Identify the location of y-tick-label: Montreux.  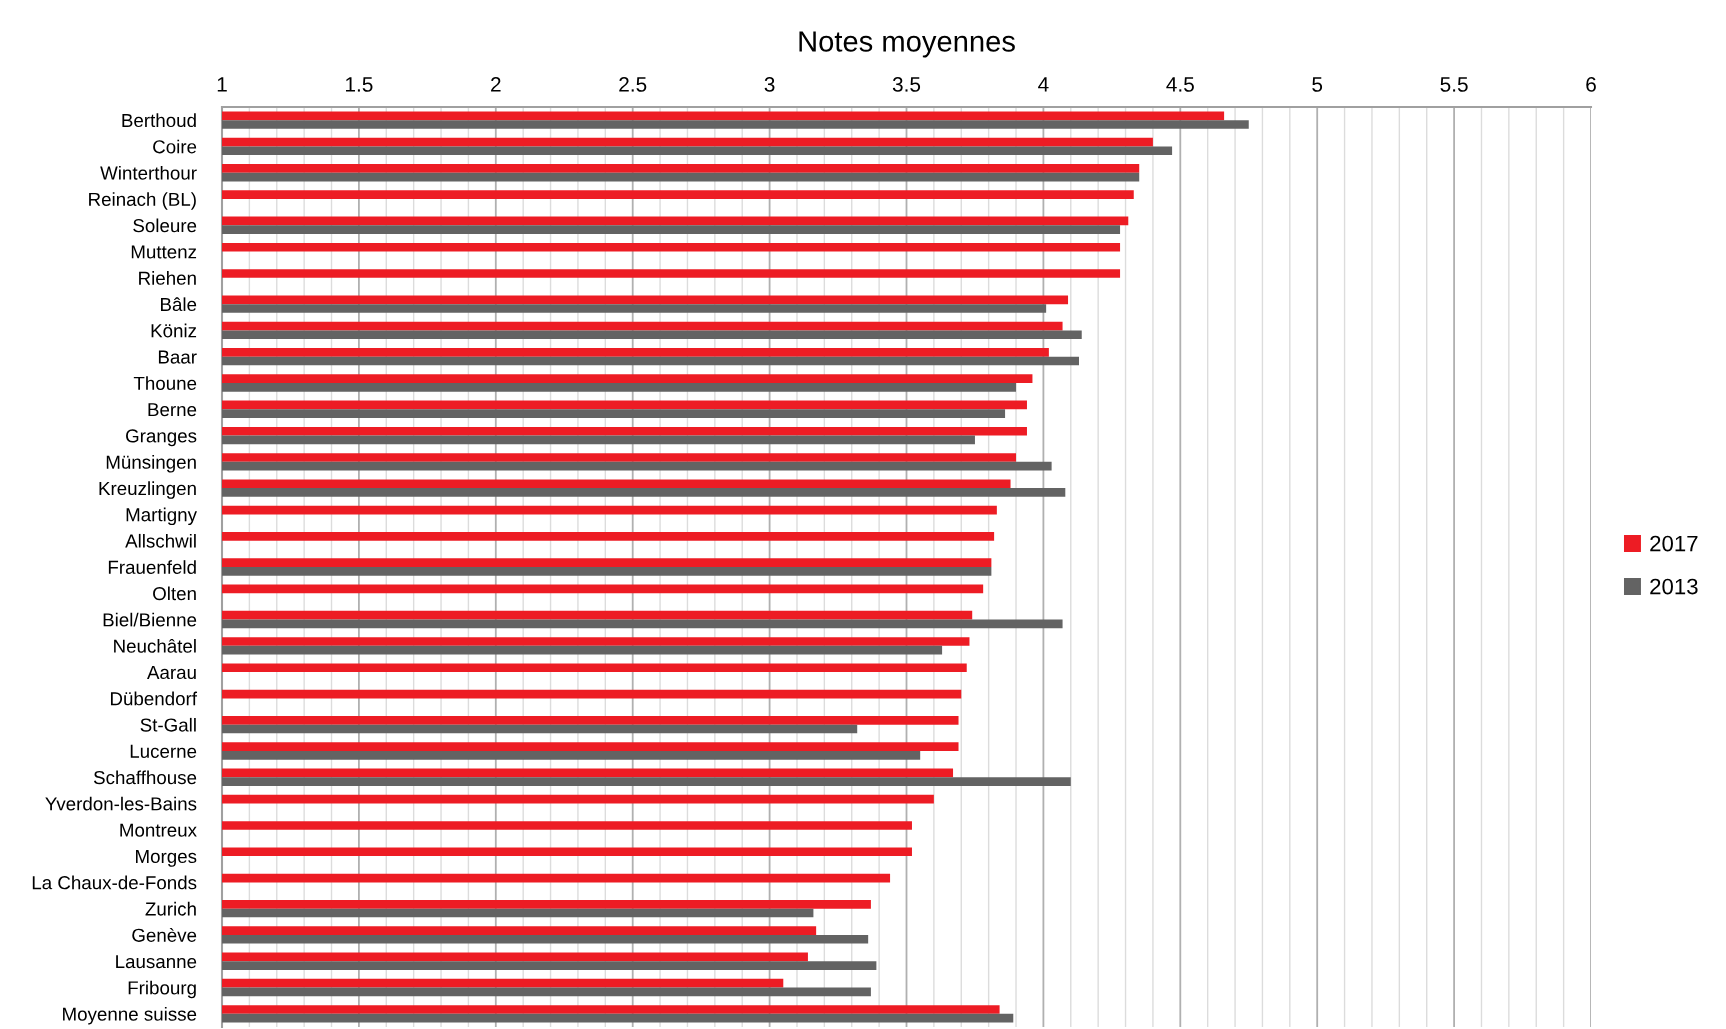
(158, 830).